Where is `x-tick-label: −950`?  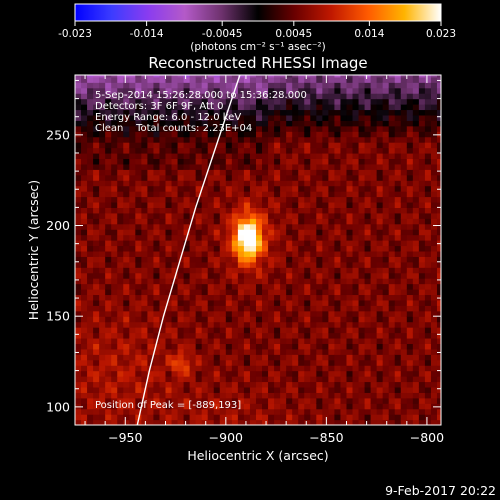 x-tick-label: −950 is located at coordinates (125, 437).